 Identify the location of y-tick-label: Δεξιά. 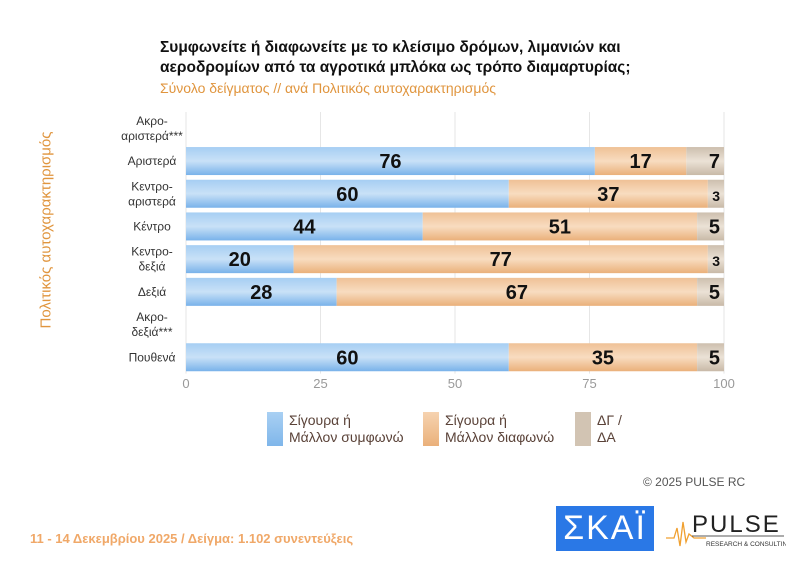
(152, 292).